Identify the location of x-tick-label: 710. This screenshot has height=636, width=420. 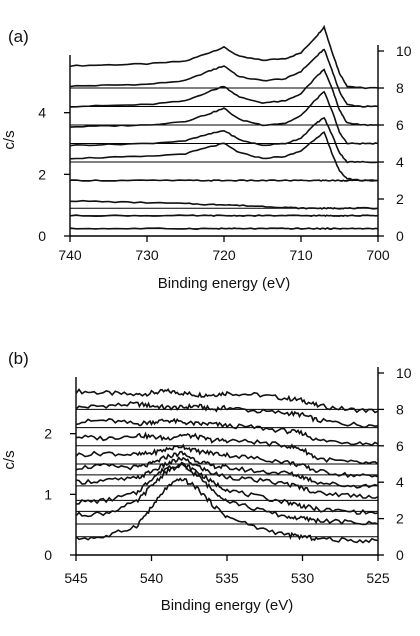
(301, 255).